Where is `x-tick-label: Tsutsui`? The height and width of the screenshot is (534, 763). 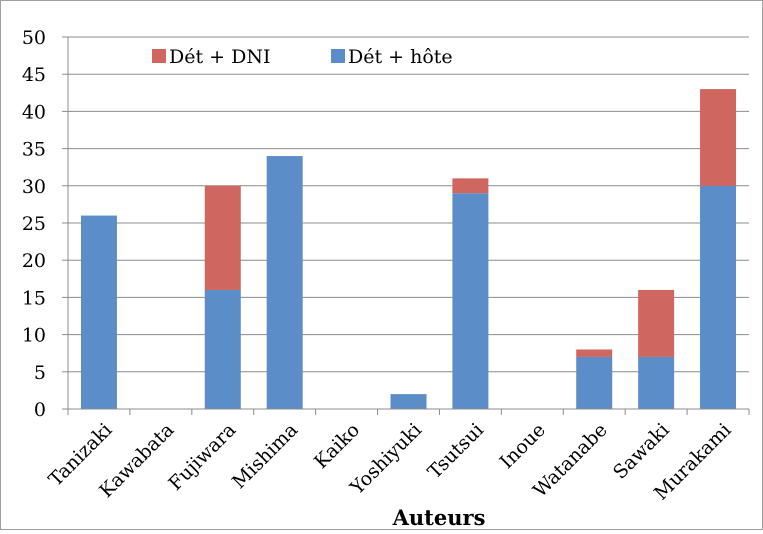 x-tick-label: Tsutsui is located at coordinates (456, 451).